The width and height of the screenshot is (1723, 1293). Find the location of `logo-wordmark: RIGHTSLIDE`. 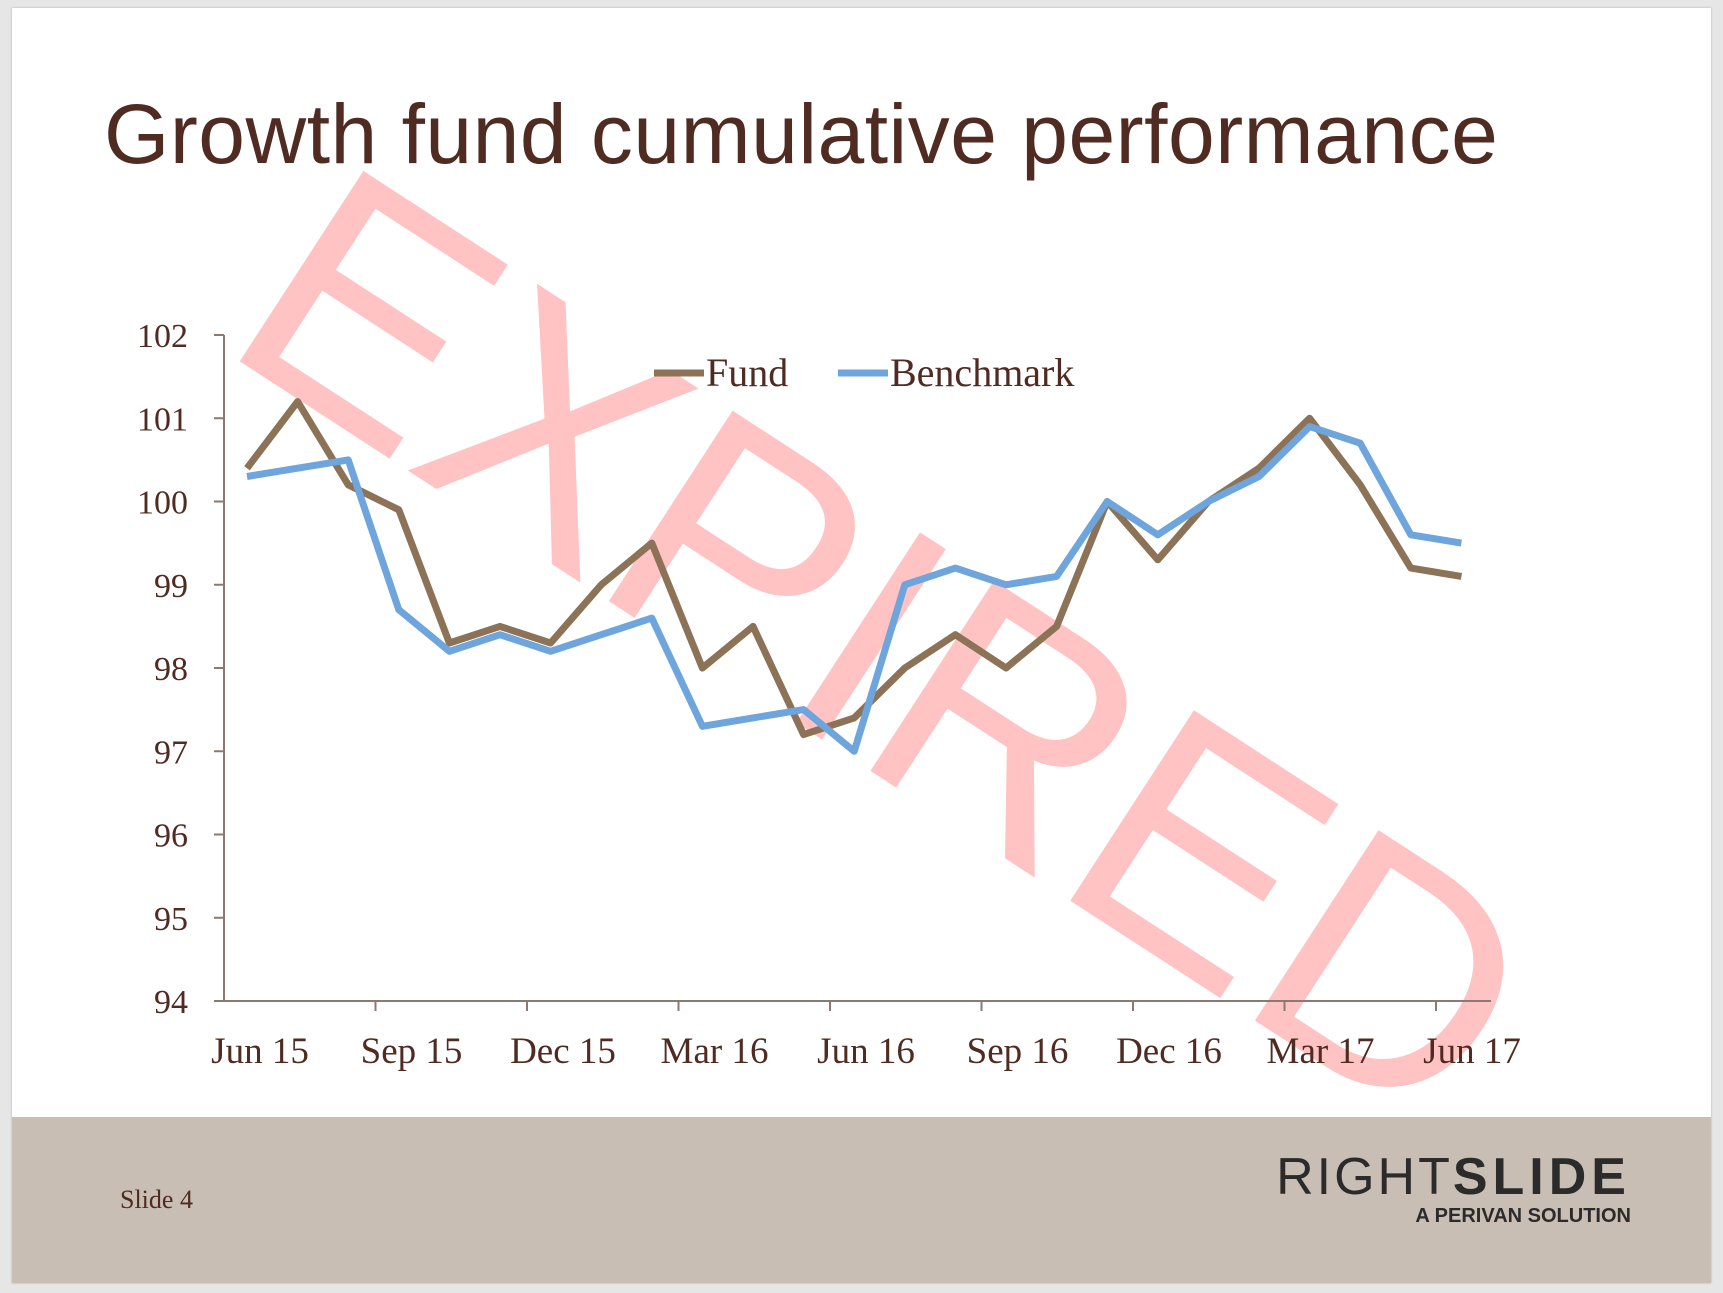

logo-wordmark: RIGHTSLIDE is located at coordinates (1453, 1177).